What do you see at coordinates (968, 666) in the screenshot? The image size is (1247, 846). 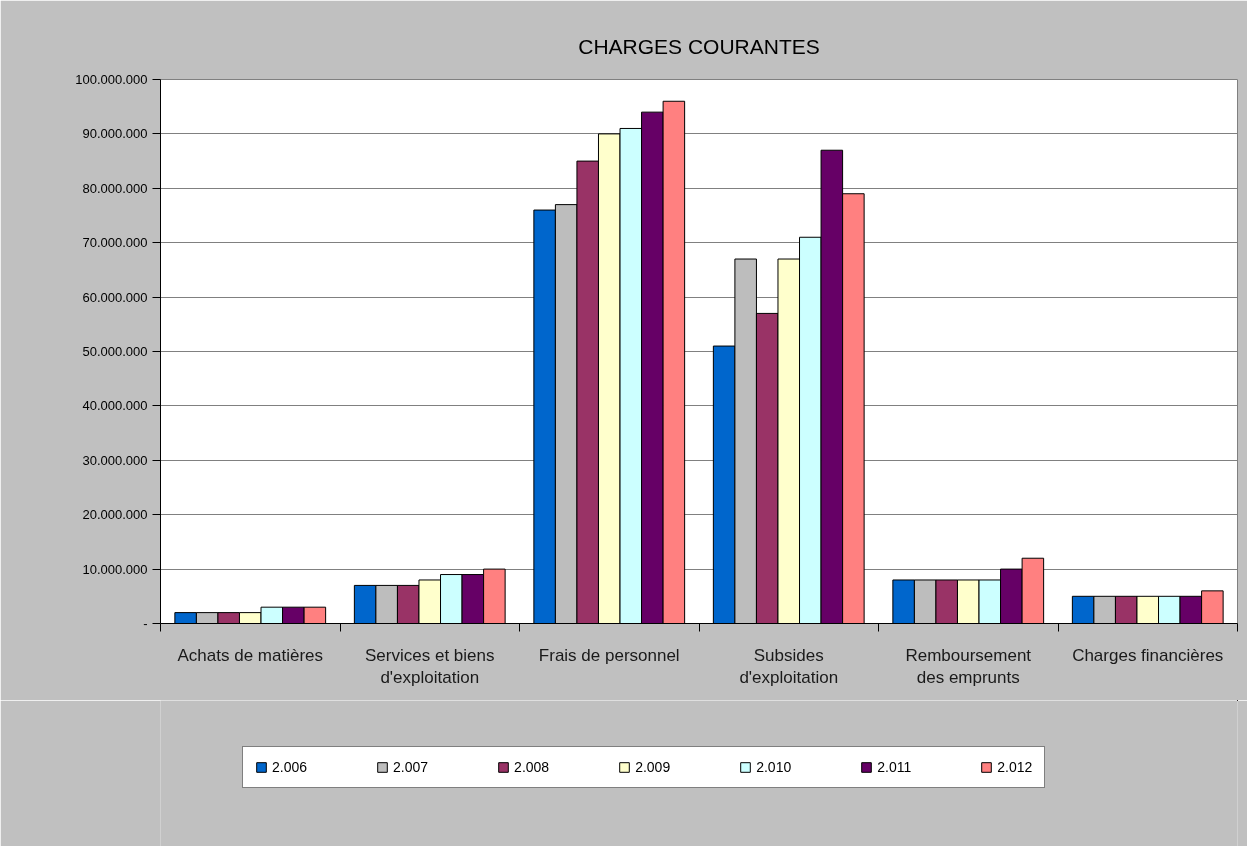 I see `x-tick-label: Remboursement des emprunts` at bounding box center [968, 666].